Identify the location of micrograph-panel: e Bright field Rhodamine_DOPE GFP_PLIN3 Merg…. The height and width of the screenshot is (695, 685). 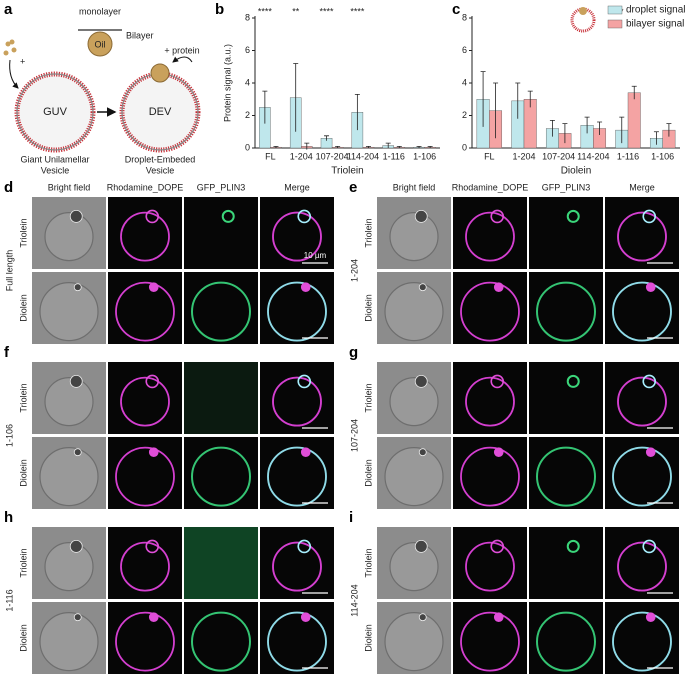
(514, 261).